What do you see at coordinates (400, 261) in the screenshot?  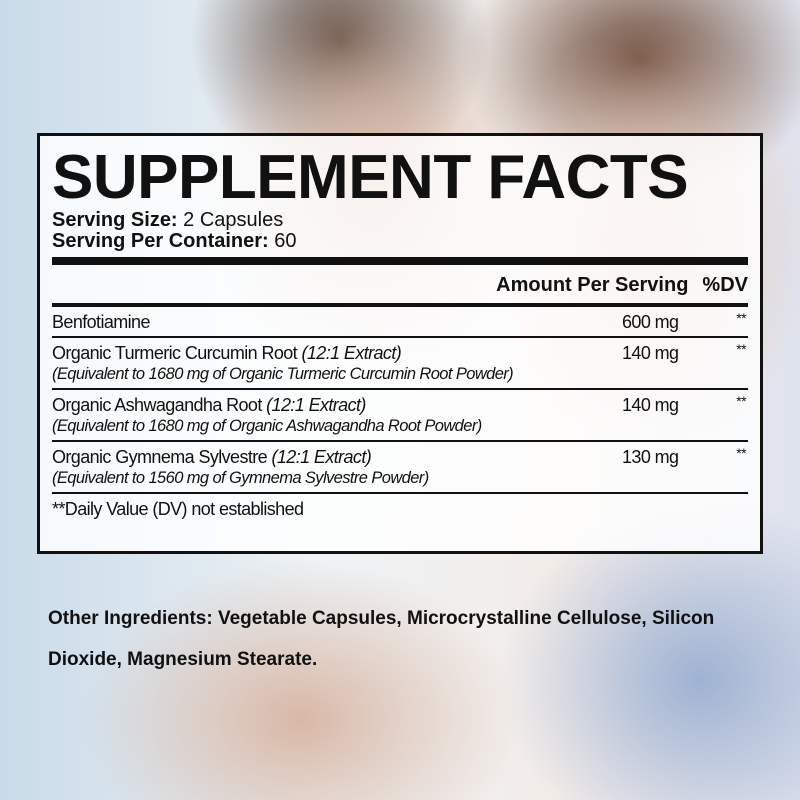 I see `divider-thick` at bounding box center [400, 261].